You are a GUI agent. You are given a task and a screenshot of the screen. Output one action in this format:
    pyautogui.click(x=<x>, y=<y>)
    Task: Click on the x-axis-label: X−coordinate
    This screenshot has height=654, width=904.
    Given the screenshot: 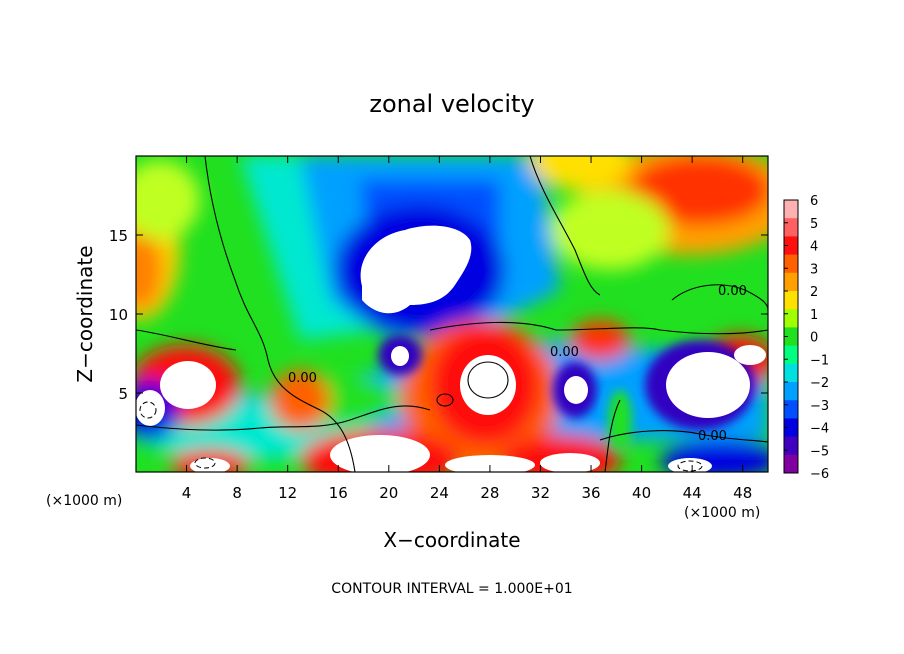 What is the action you would take?
    pyautogui.click(x=451, y=540)
    